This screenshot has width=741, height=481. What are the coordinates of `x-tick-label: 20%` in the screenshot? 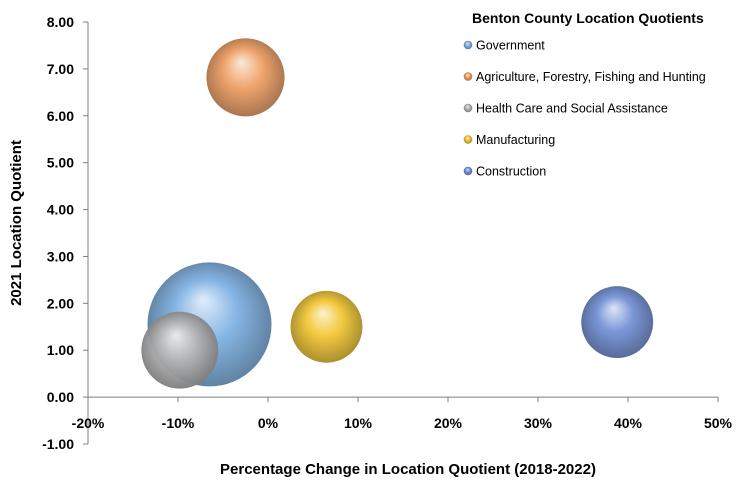 It's located at (448, 423).